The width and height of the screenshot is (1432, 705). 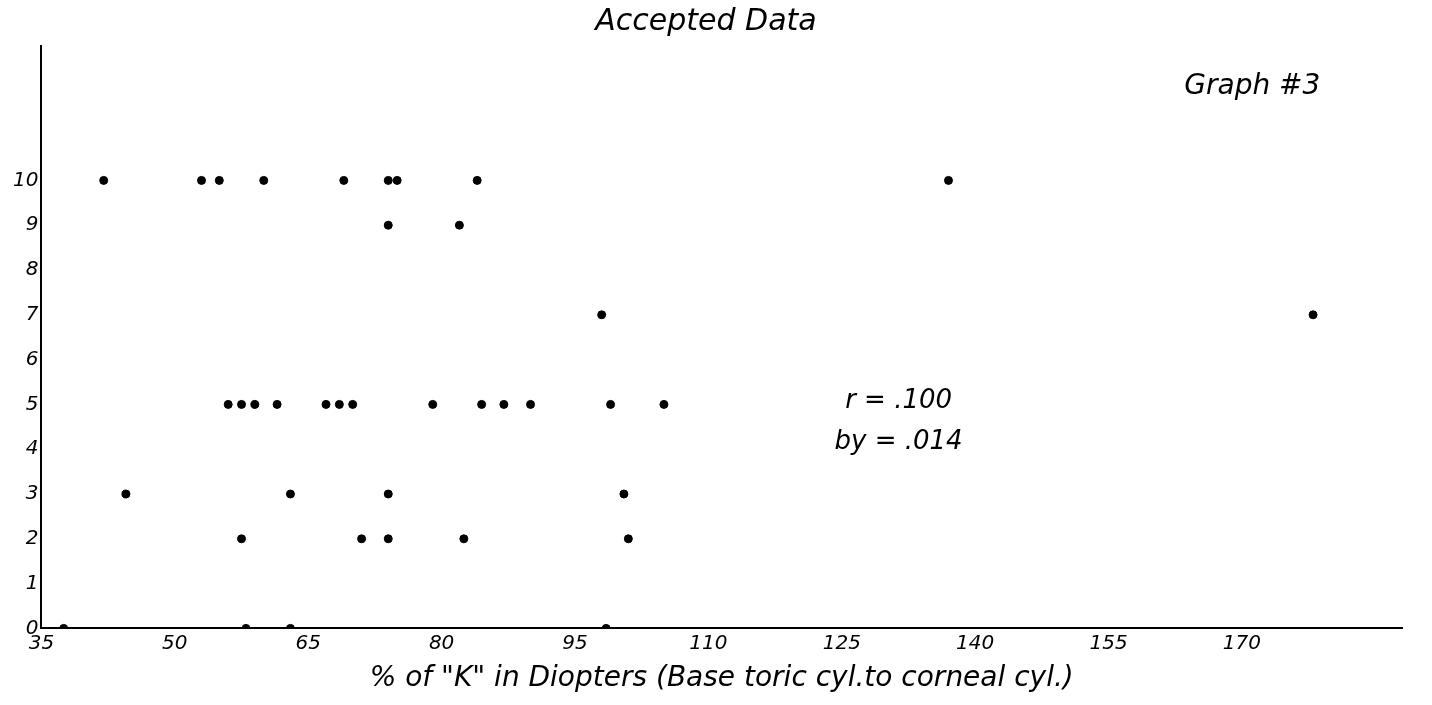 I want to click on x-tick-label: 155, so click(x=1108, y=641).